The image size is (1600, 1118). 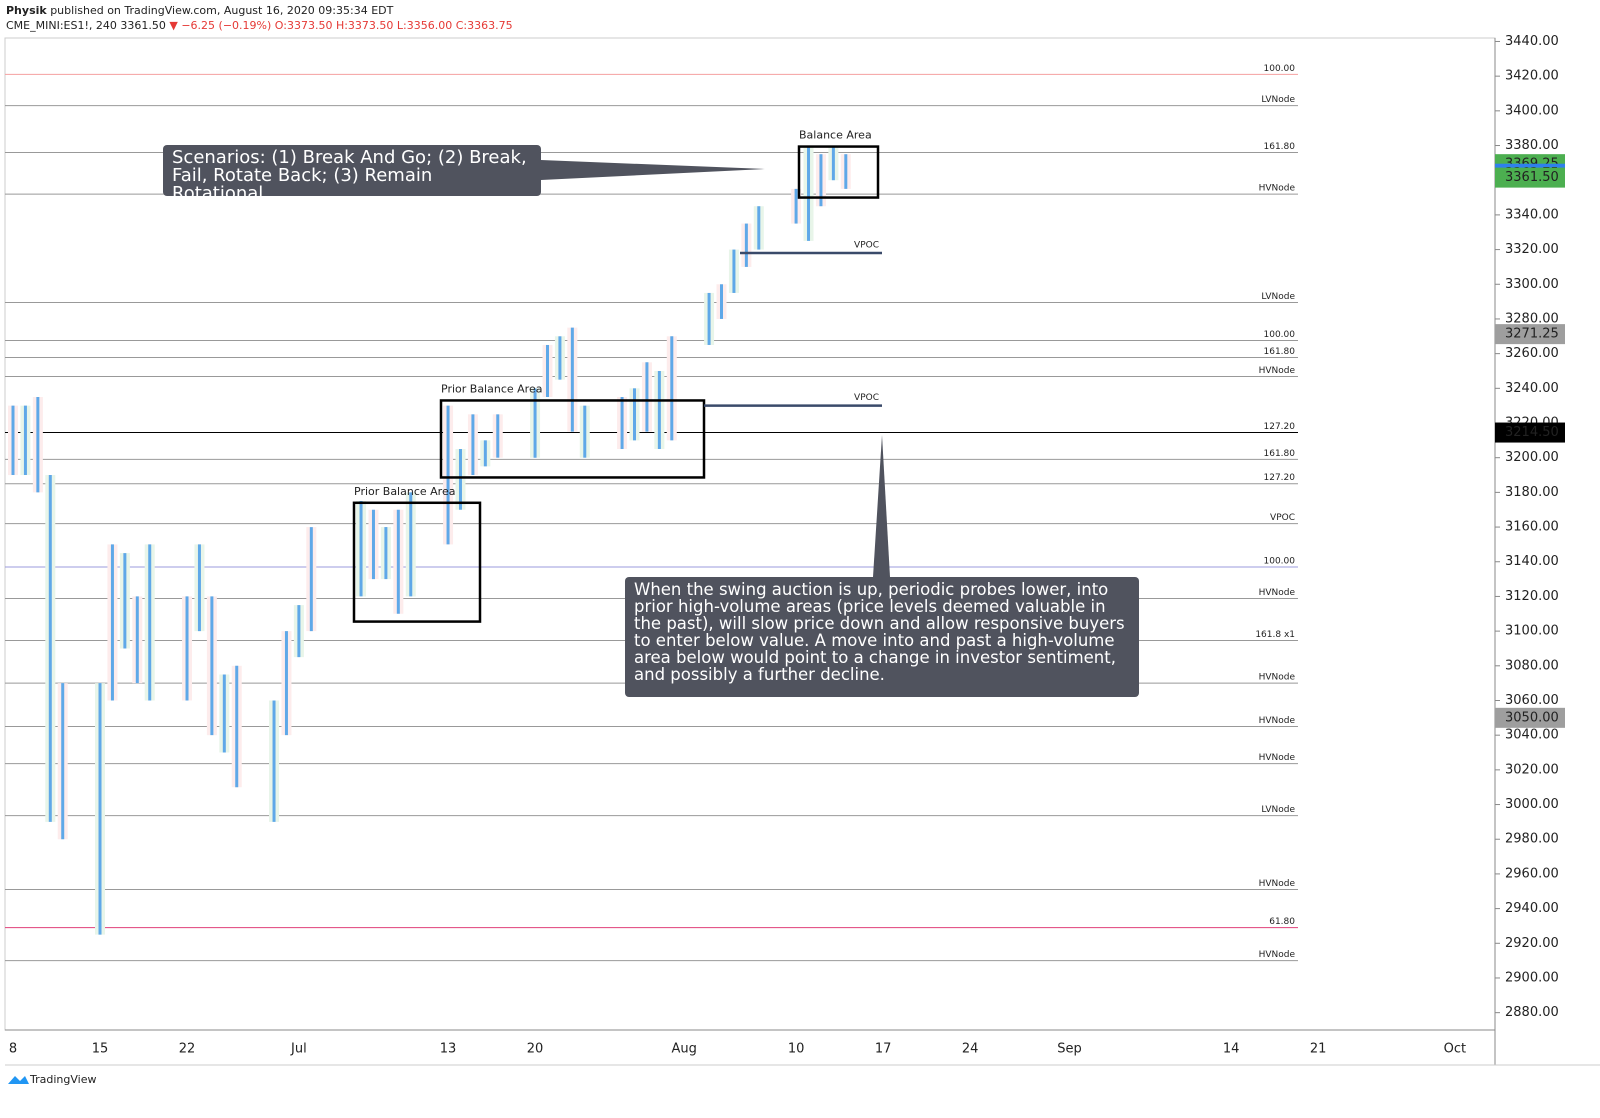 I want to click on y-tick-label: 3280.00, so click(x=1532, y=318).